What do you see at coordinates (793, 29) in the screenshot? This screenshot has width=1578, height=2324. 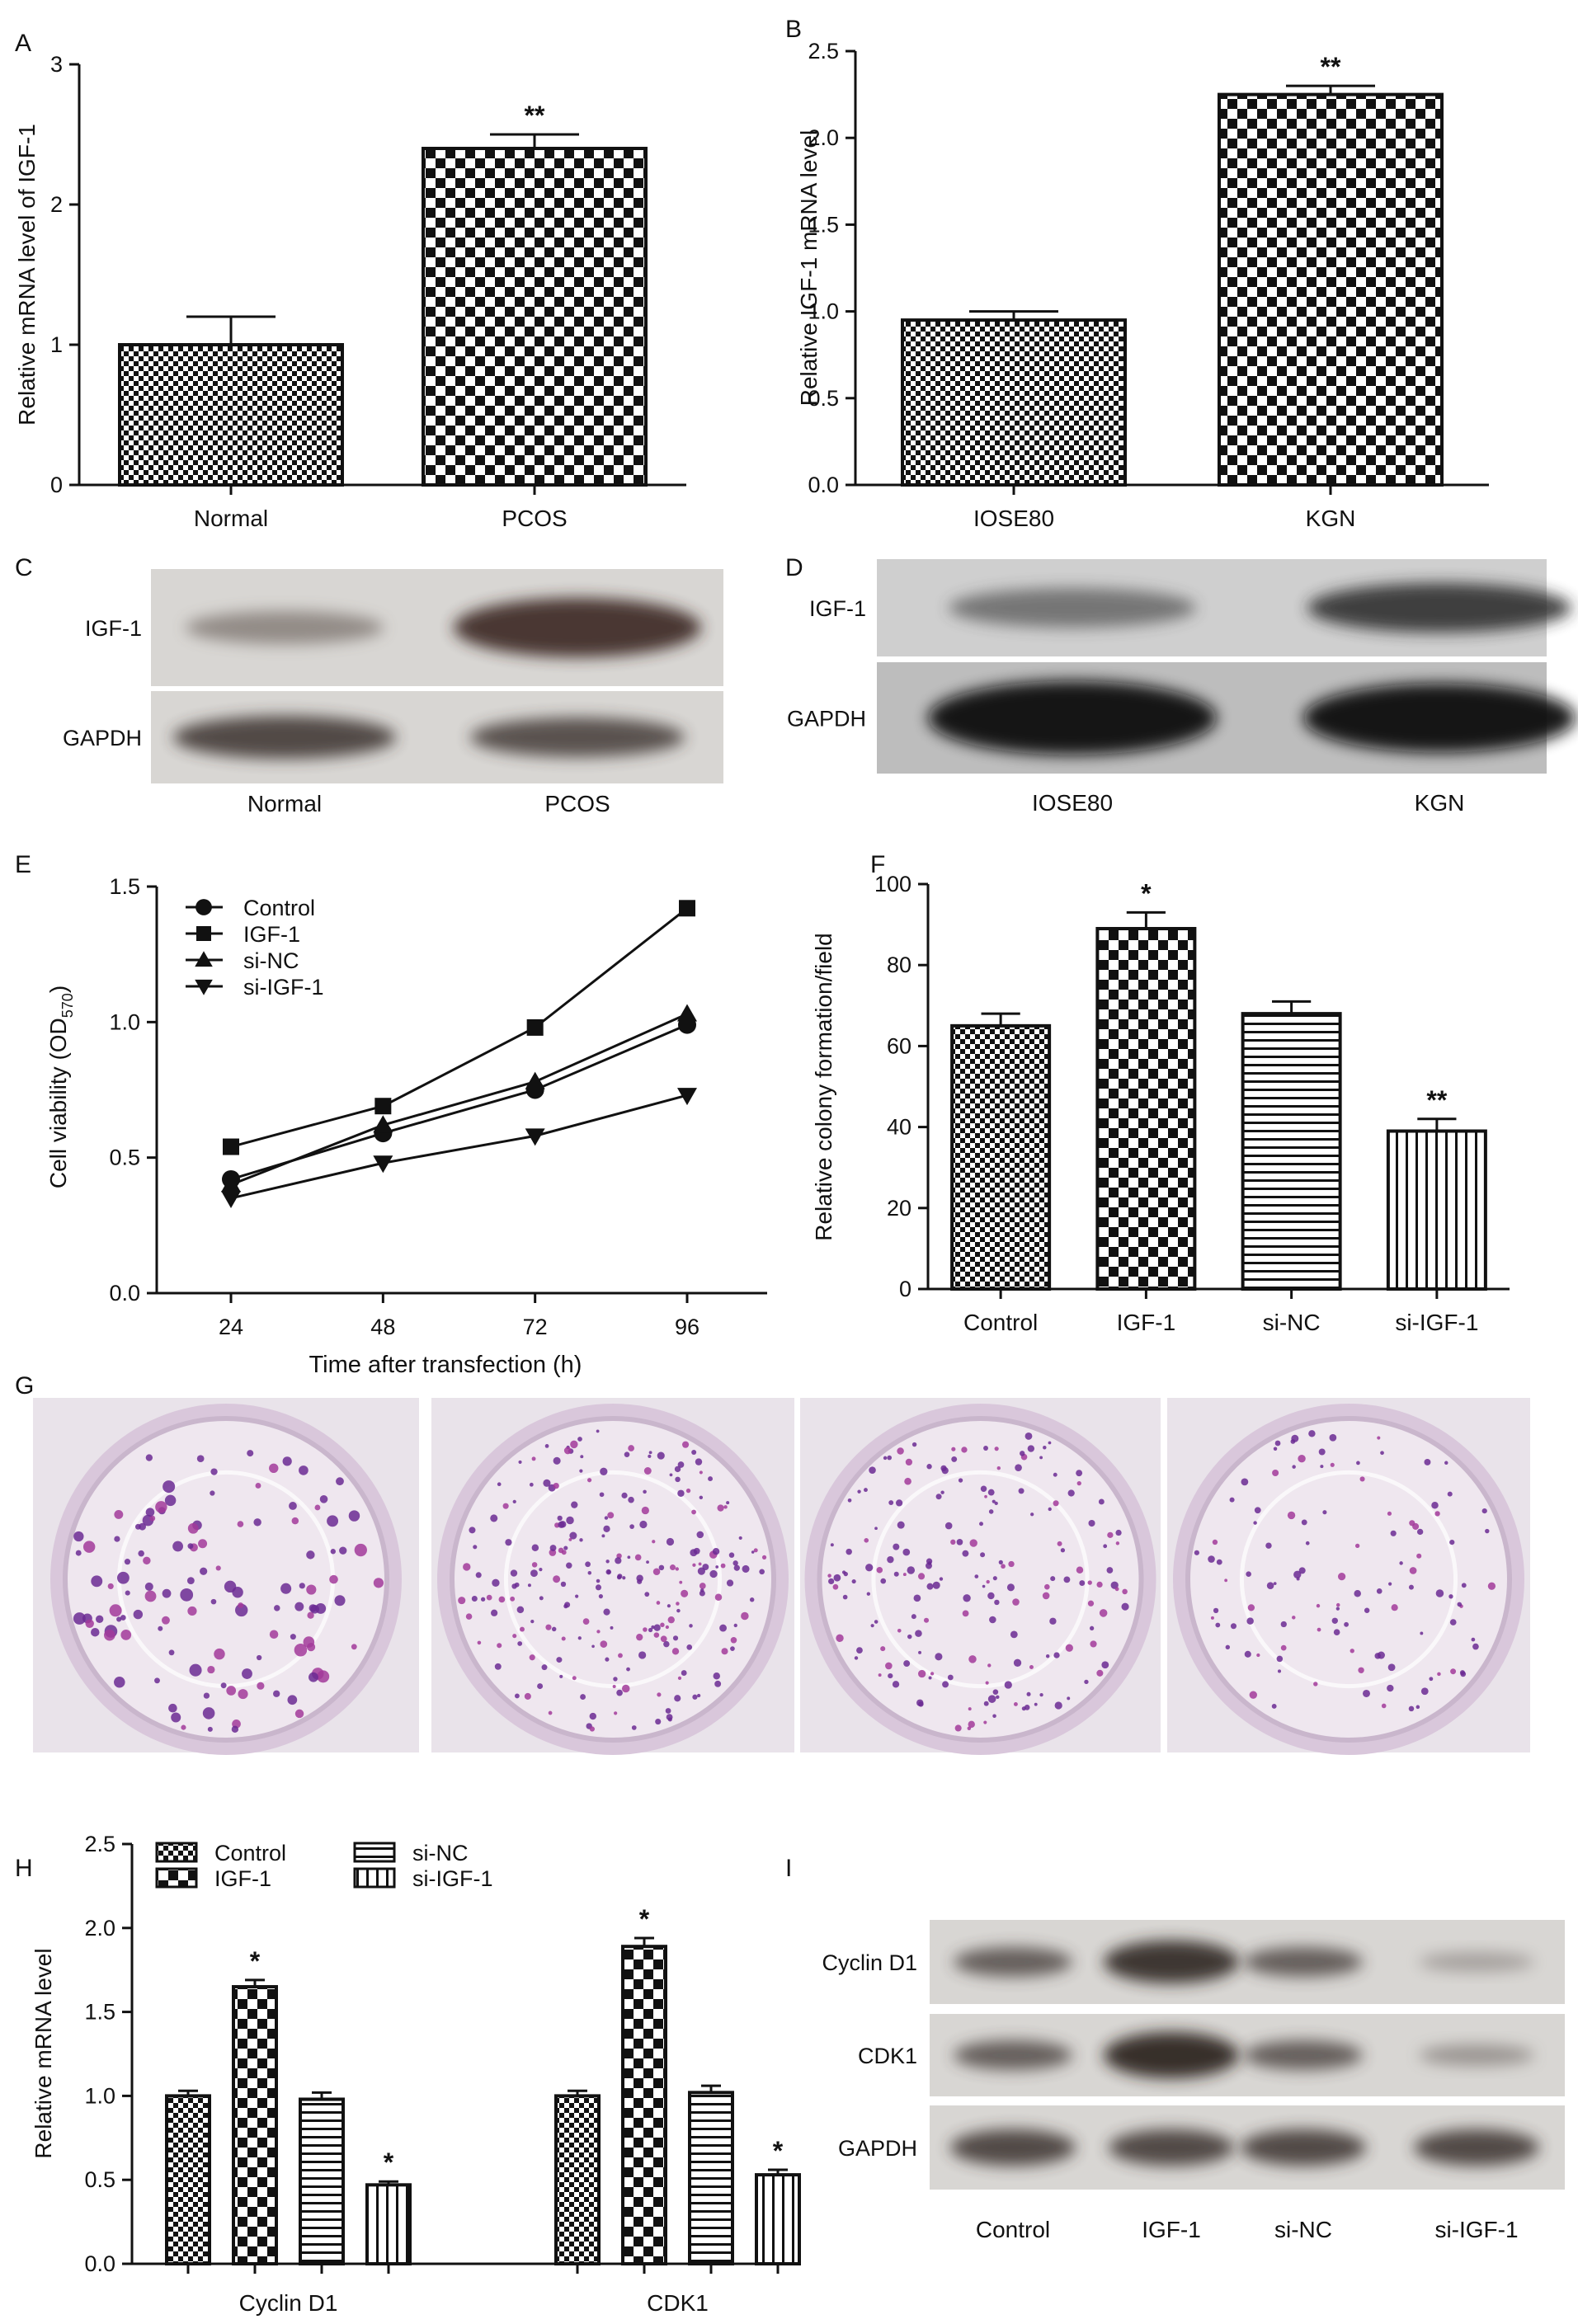 I see `panel-letter-b: B` at bounding box center [793, 29].